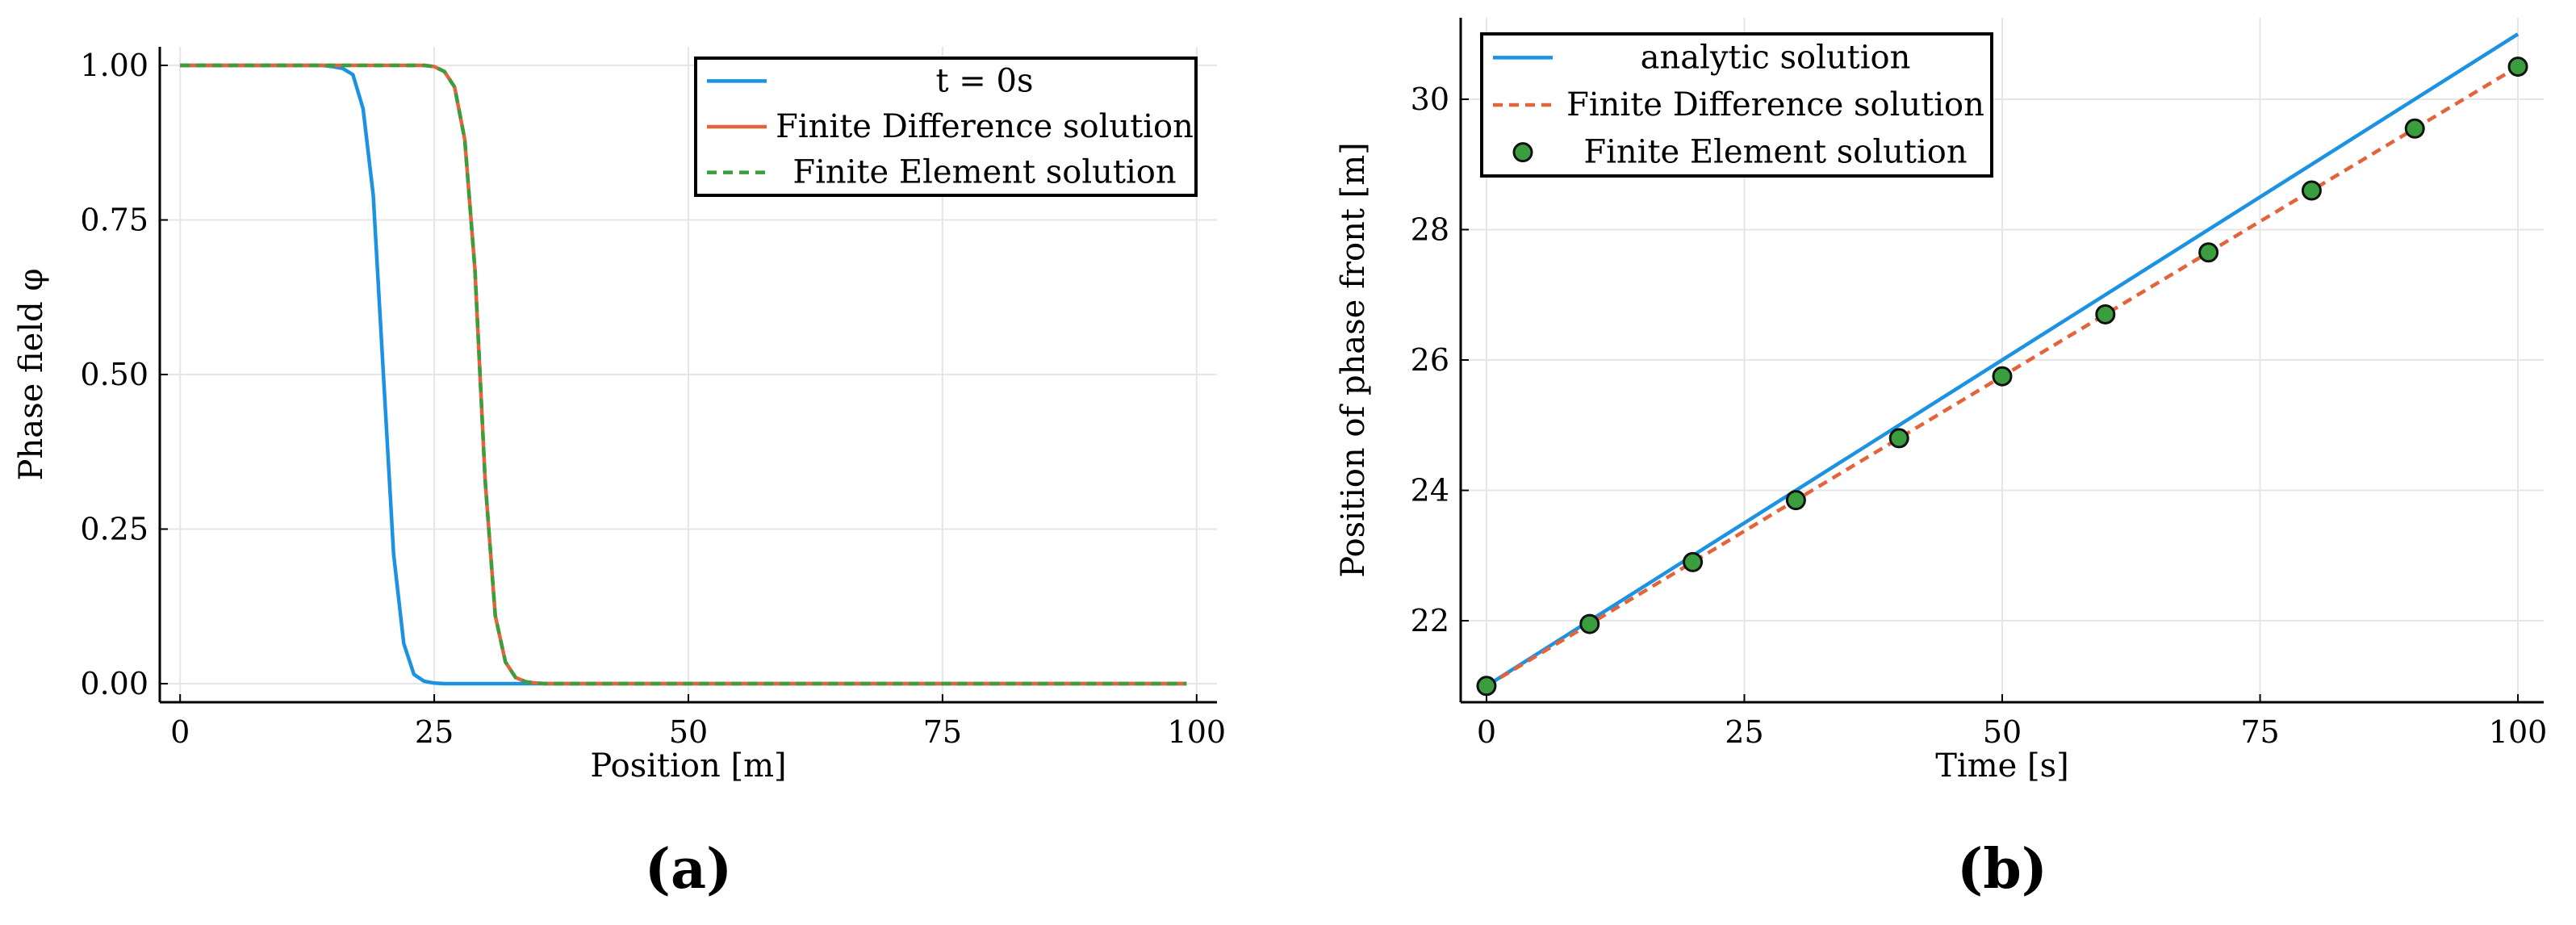 The width and height of the screenshot is (2576, 925). I want to click on panel-label: (a), so click(688, 869).